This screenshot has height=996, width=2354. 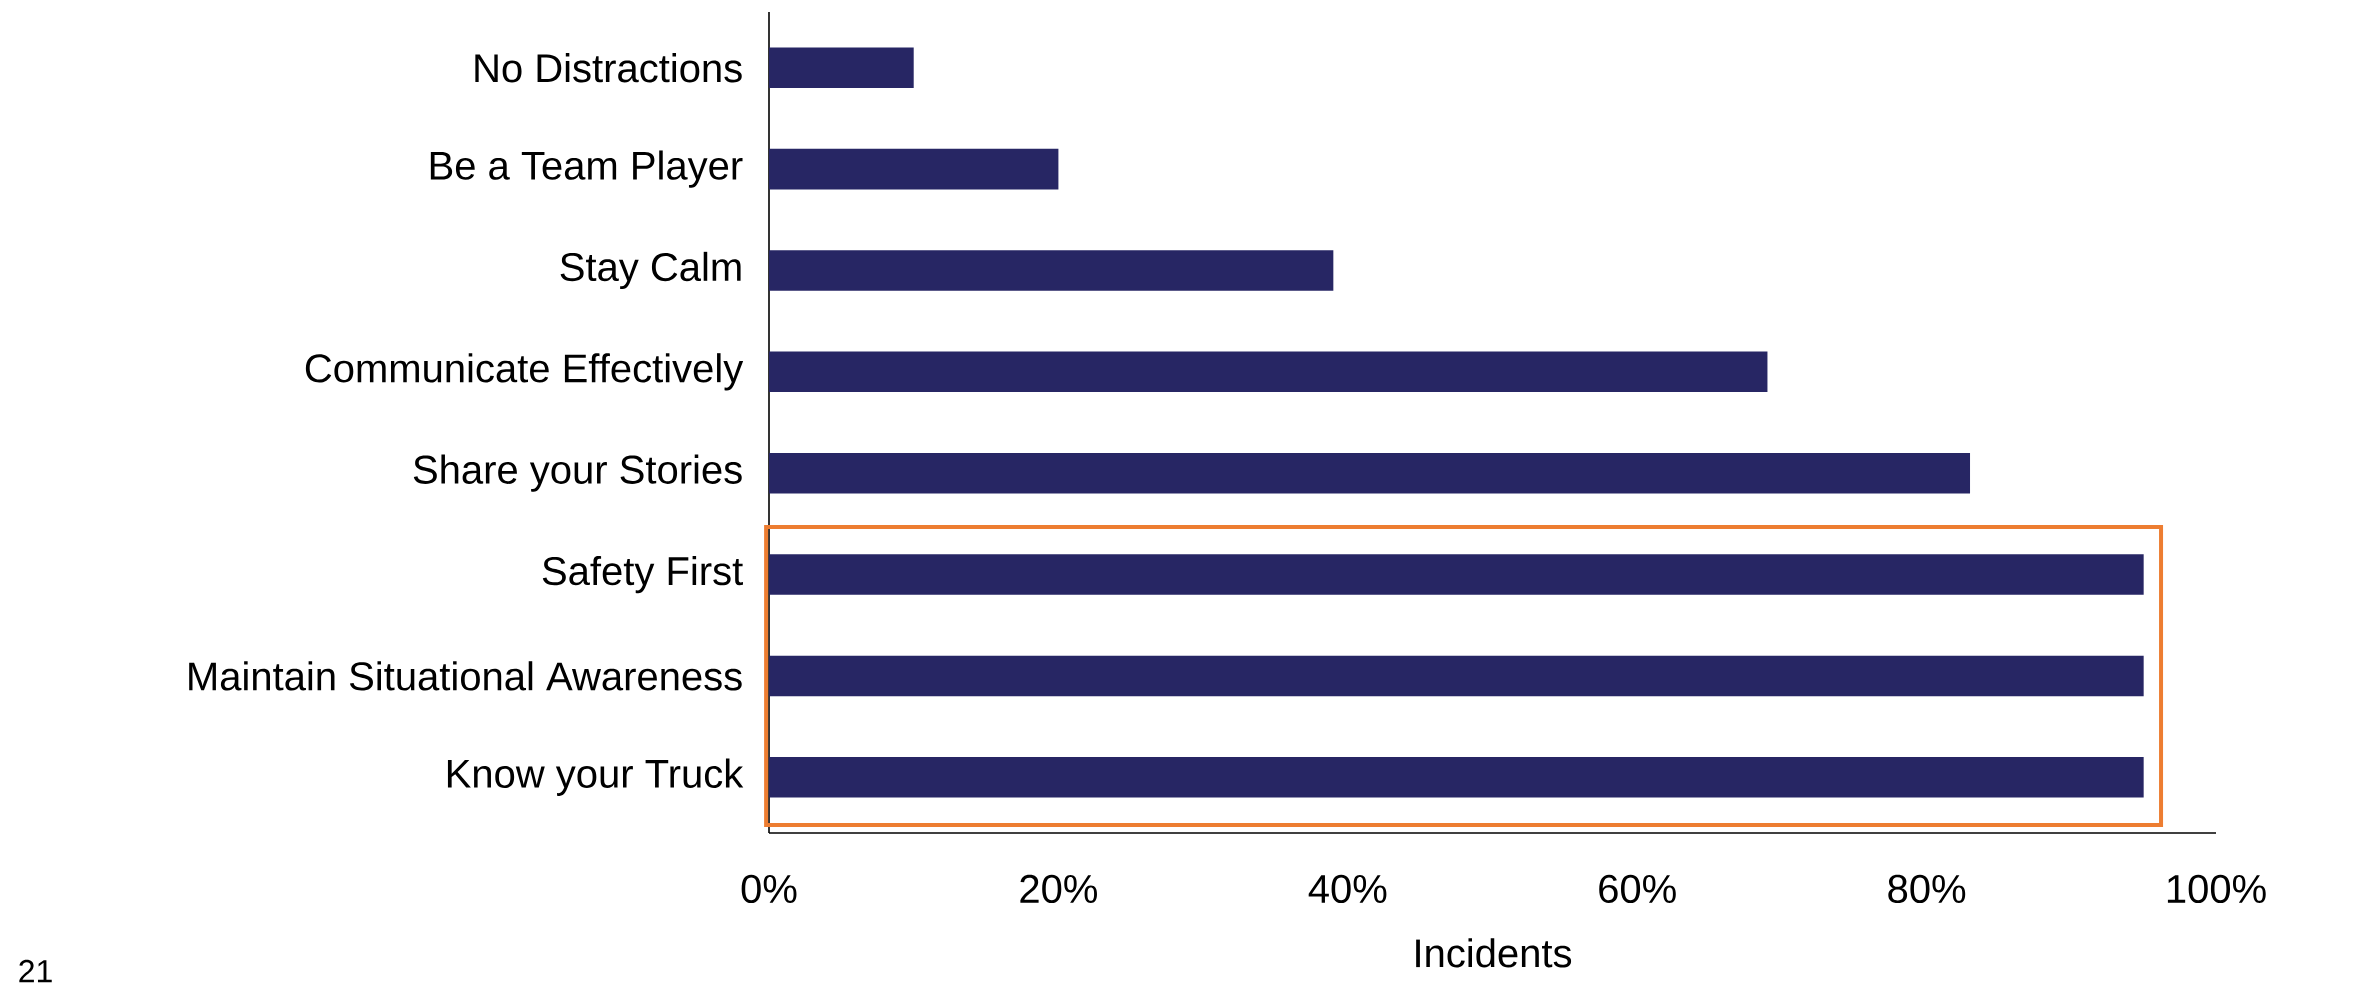 I want to click on x-tick-label: 80%, so click(x=1927, y=889).